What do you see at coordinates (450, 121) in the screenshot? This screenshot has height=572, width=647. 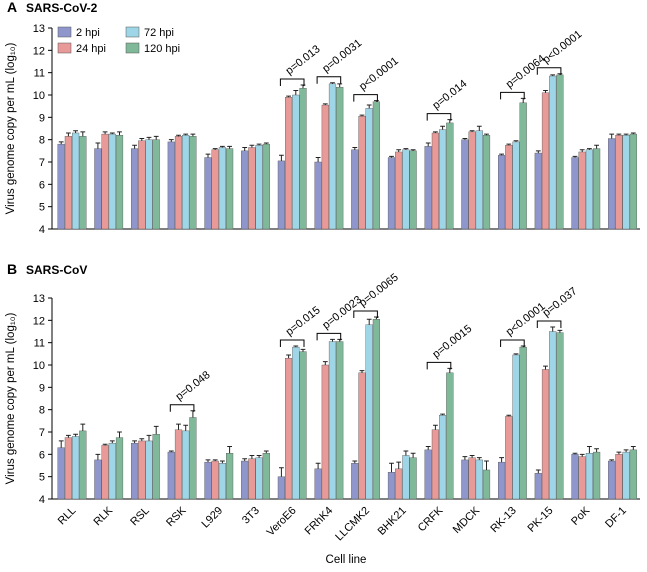 I see `panel-a-errbar-crfk-120-hpi` at bounding box center [450, 121].